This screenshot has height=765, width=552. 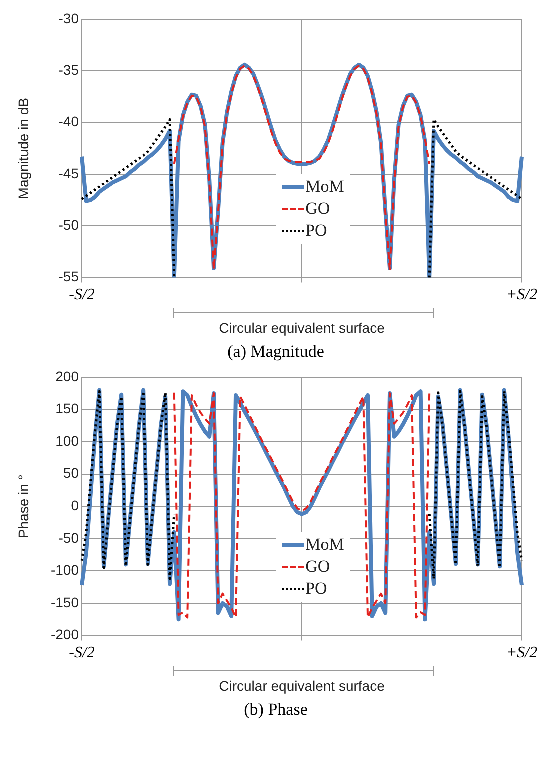 I want to click on y-tick-label: -100, so click(x=65, y=570).